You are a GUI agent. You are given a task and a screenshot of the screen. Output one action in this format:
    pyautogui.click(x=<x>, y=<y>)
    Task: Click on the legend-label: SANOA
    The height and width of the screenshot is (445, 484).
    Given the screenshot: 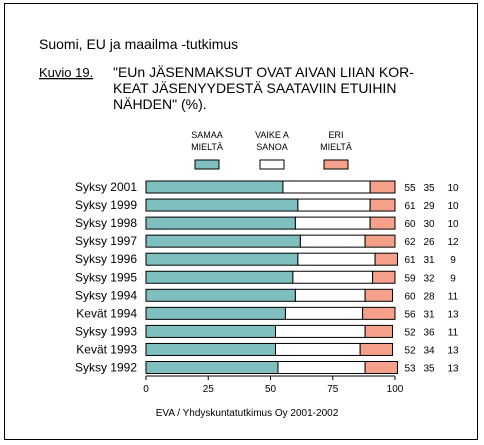 What is the action you would take?
    pyautogui.click(x=272, y=147)
    